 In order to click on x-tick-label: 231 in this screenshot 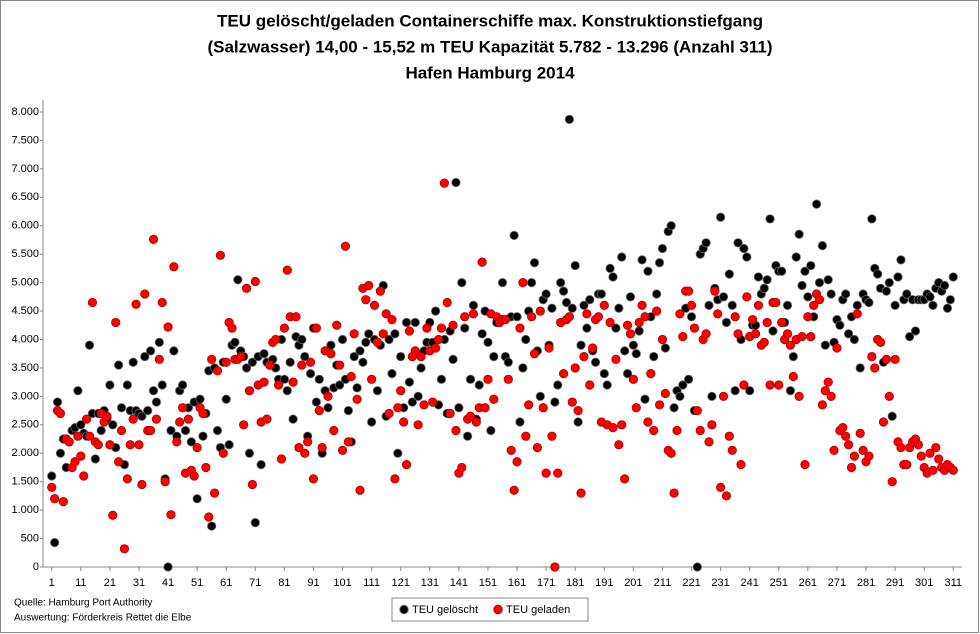, I will do `click(720, 583)`.